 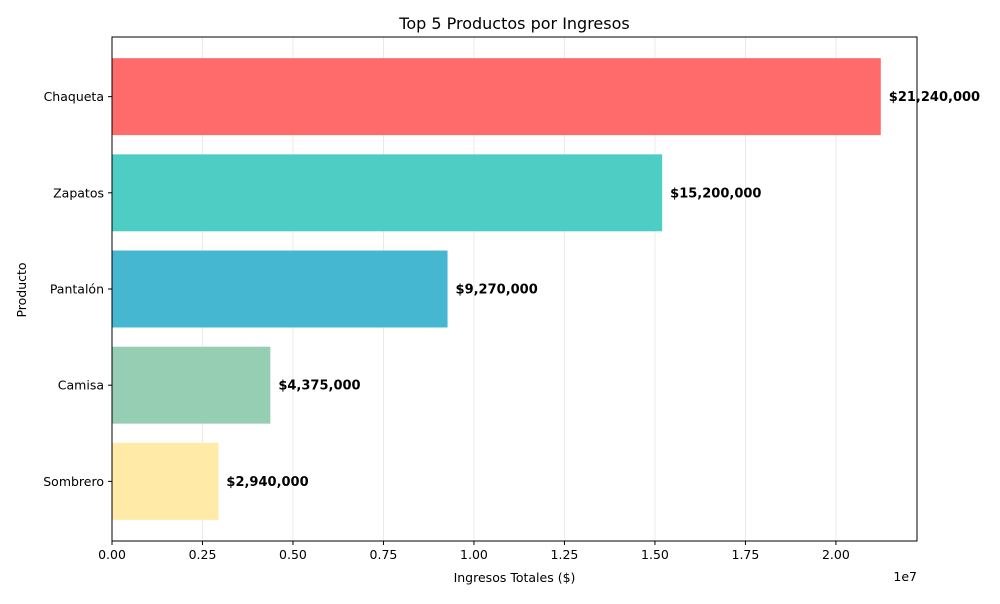 I want to click on x-tick-label: 1.25, so click(x=565, y=554).